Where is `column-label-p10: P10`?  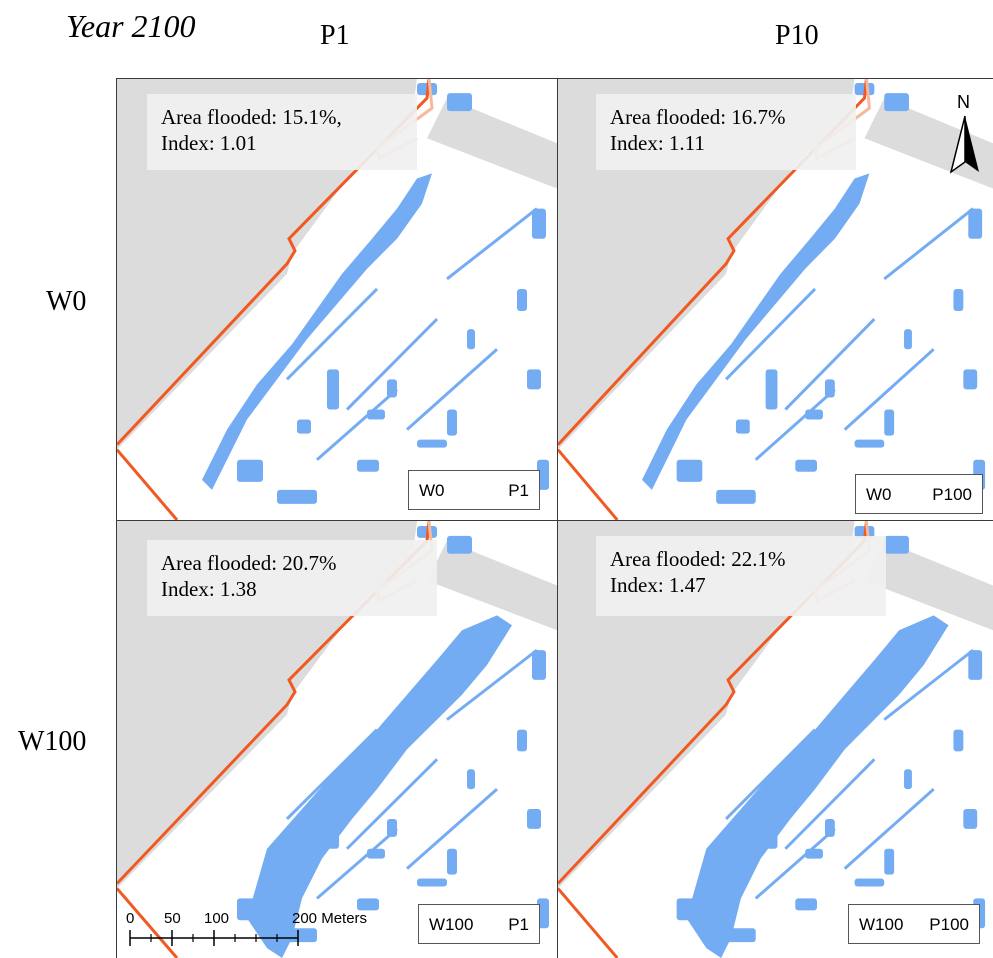
column-label-p10: P10 is located at coordinates (797, 35).